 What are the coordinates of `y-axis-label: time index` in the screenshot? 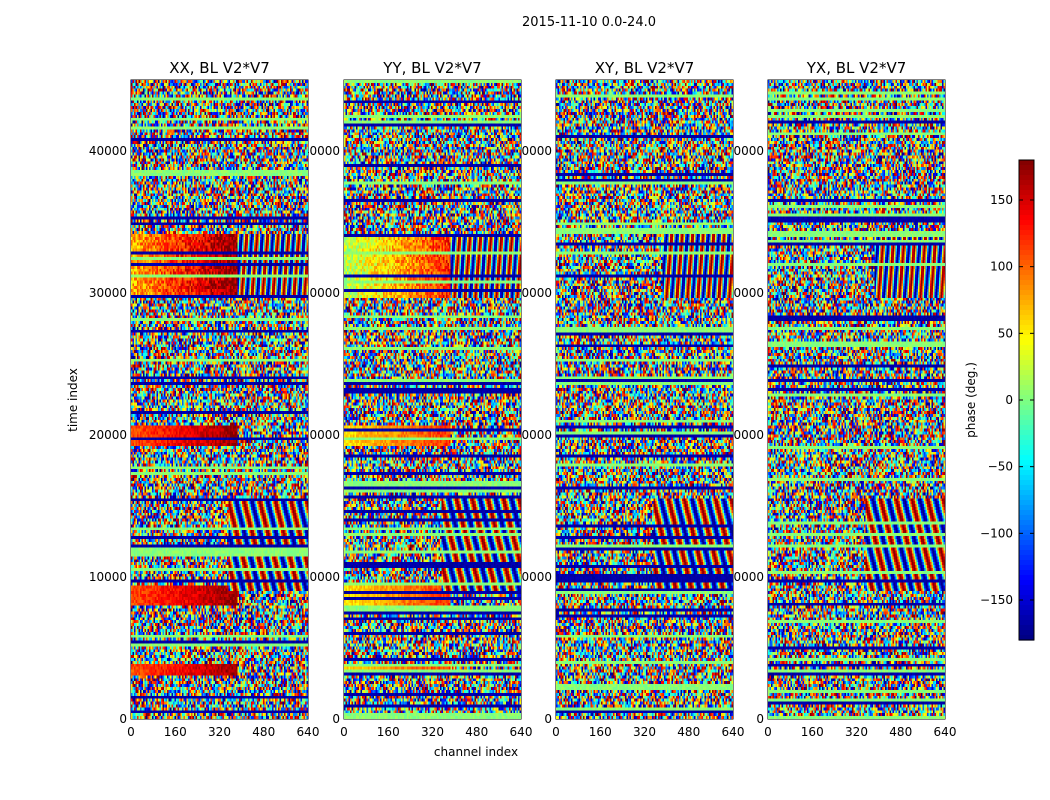 It's located at (73, 400).